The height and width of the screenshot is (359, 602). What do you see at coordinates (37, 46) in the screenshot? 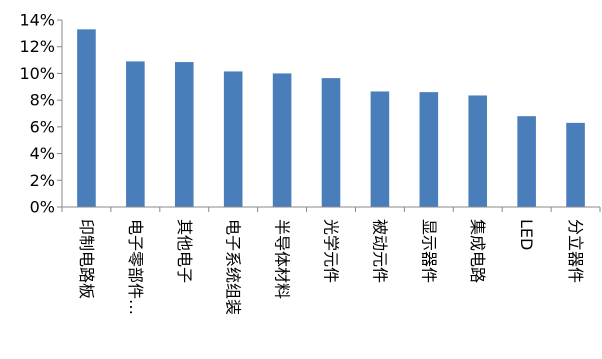
I see `y-tick-label: 12%` at bounding box center [37, 46].